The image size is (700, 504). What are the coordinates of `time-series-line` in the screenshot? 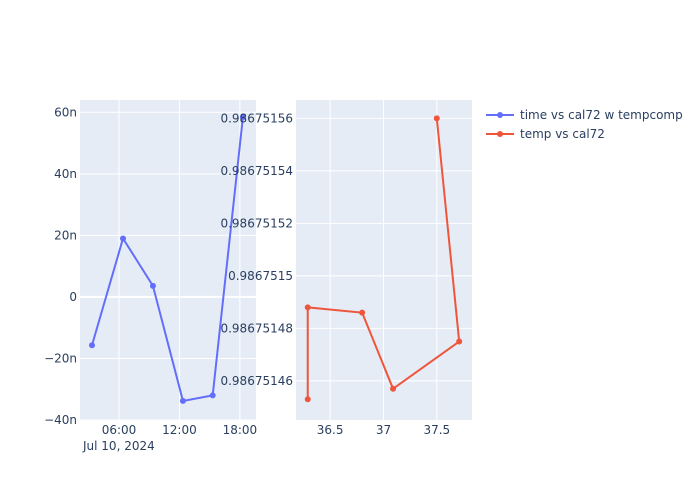 It's located at (167, 260).